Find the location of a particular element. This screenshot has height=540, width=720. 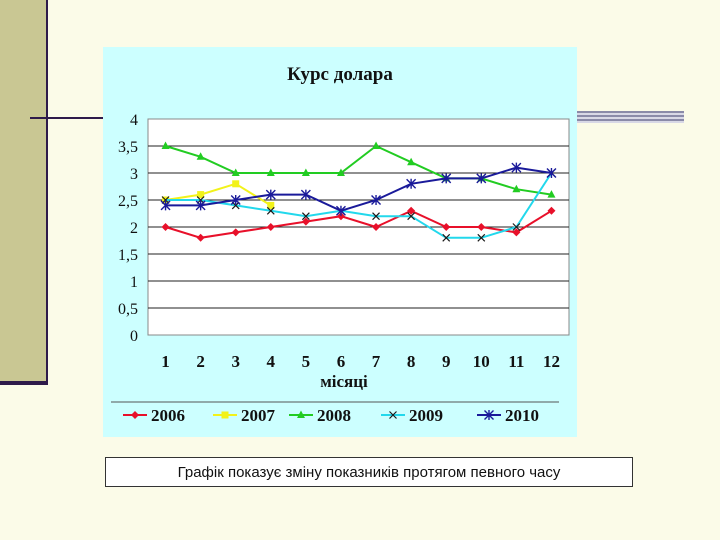

legend-item-2006: 2006 is located at coordinates (154, 415).